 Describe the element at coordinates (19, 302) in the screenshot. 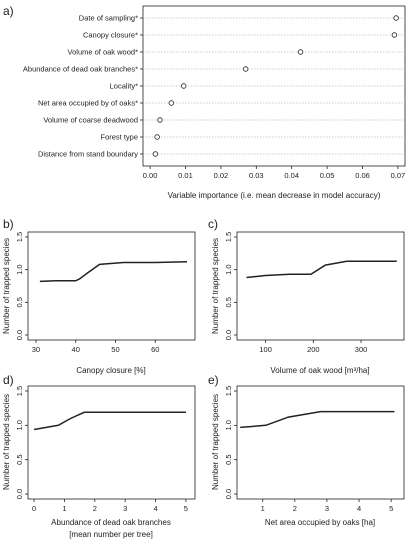

I see `panel-b-y-tick-label: 0.5` at that location.